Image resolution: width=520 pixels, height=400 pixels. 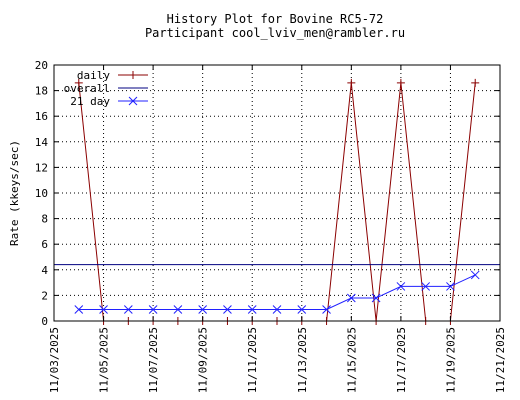 What do you see at coordinates (351, 360) in the screenshot?
I see `x-tick-label: 11/15/2025` at bounding box center [351, 360].